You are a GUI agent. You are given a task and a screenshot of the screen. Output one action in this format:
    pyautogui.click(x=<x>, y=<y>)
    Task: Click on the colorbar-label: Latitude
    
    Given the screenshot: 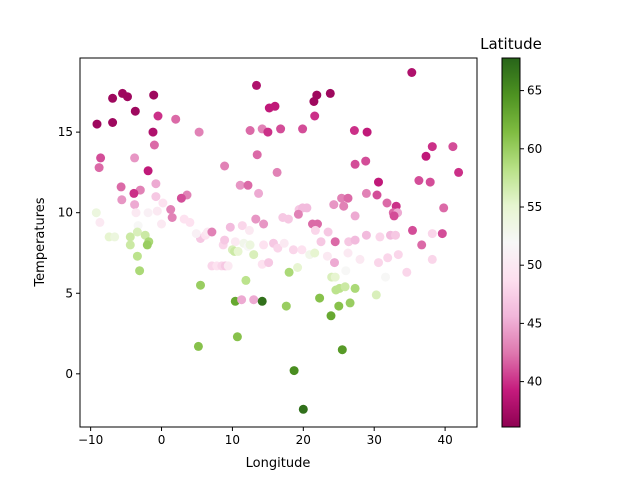 What is the action you would take?
    pyautogui.click(x=511, y=44)
    